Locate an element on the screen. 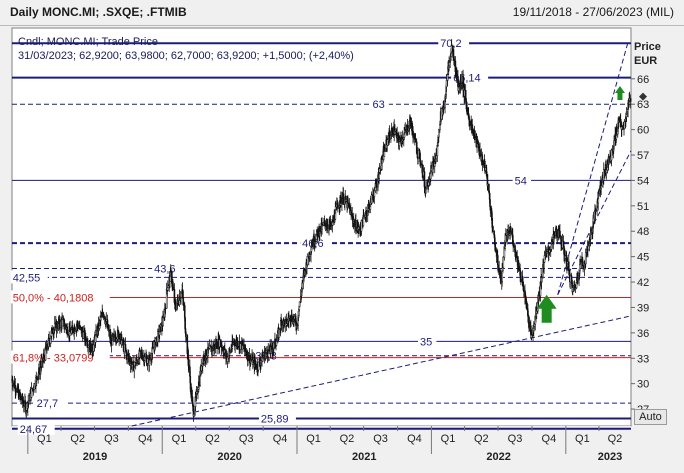 Image resolution: width=684 pixels, height=473 pixels. y-tick-label: 63 is located at coordinates (643, 105).